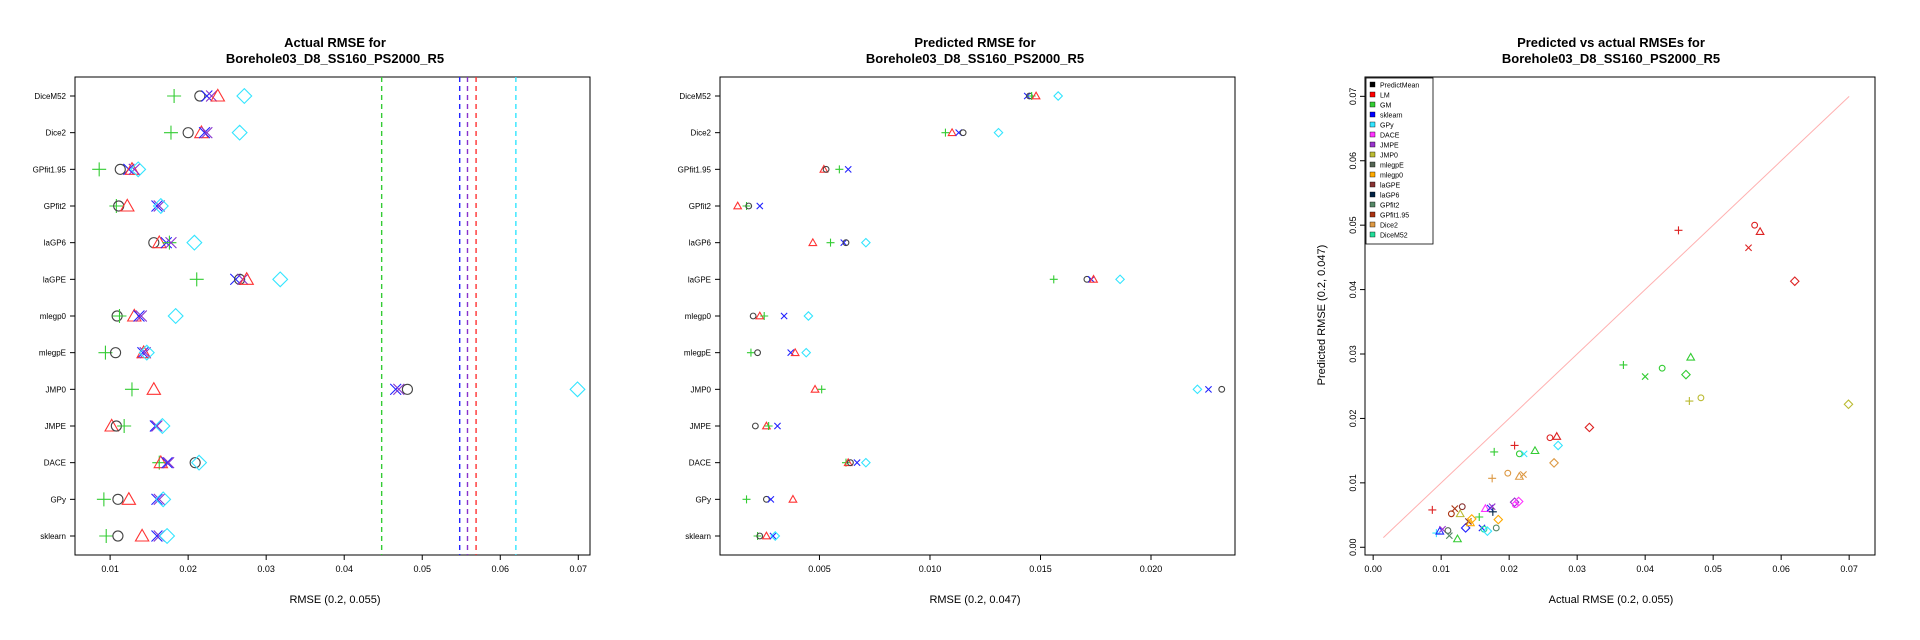 The width and height of the screenshot is (1920, 640). Describe the element at coordinates (56, 133) in the screenshot. I see `category-label: Dice2` at that location.